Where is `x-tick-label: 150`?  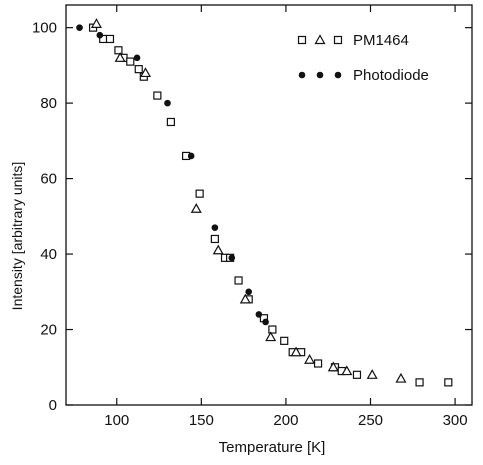
x-tick-label: 150 is located at coordinates (201, 420).